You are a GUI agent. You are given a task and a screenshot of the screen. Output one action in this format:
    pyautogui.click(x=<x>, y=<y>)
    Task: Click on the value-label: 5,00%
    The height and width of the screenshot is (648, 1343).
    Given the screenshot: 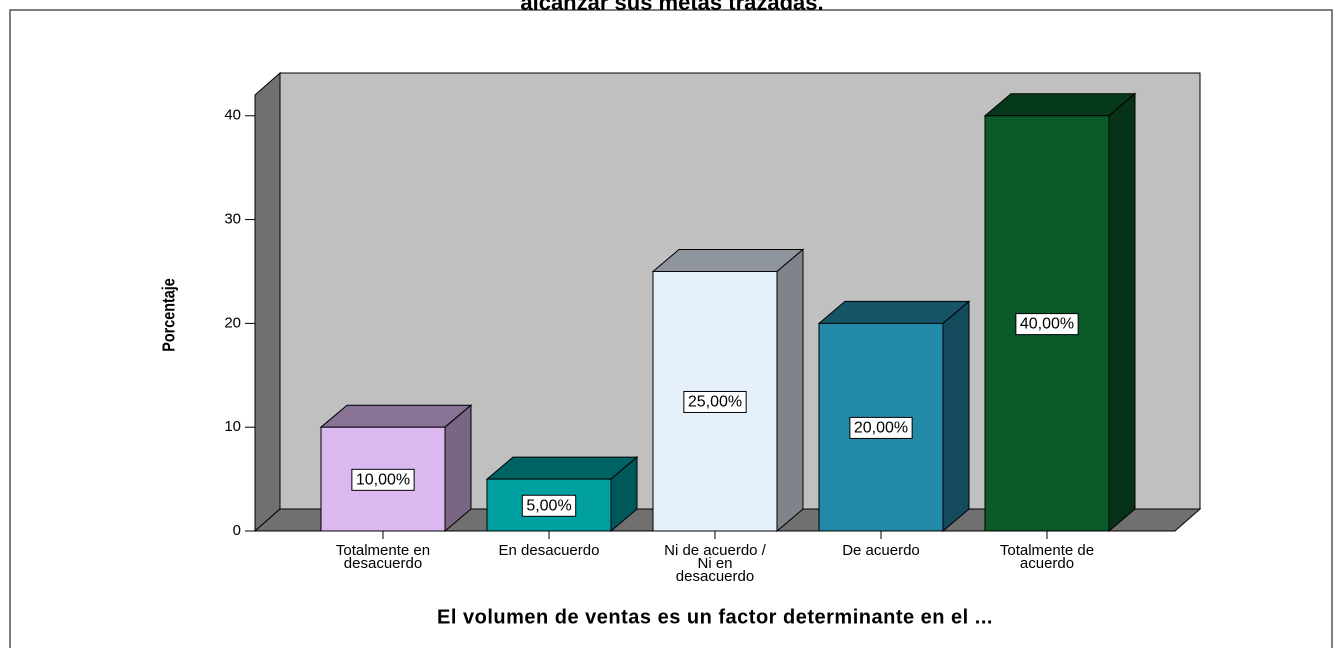 What is the action you would take?
    pyautogui.click(x=548, y=505)
    